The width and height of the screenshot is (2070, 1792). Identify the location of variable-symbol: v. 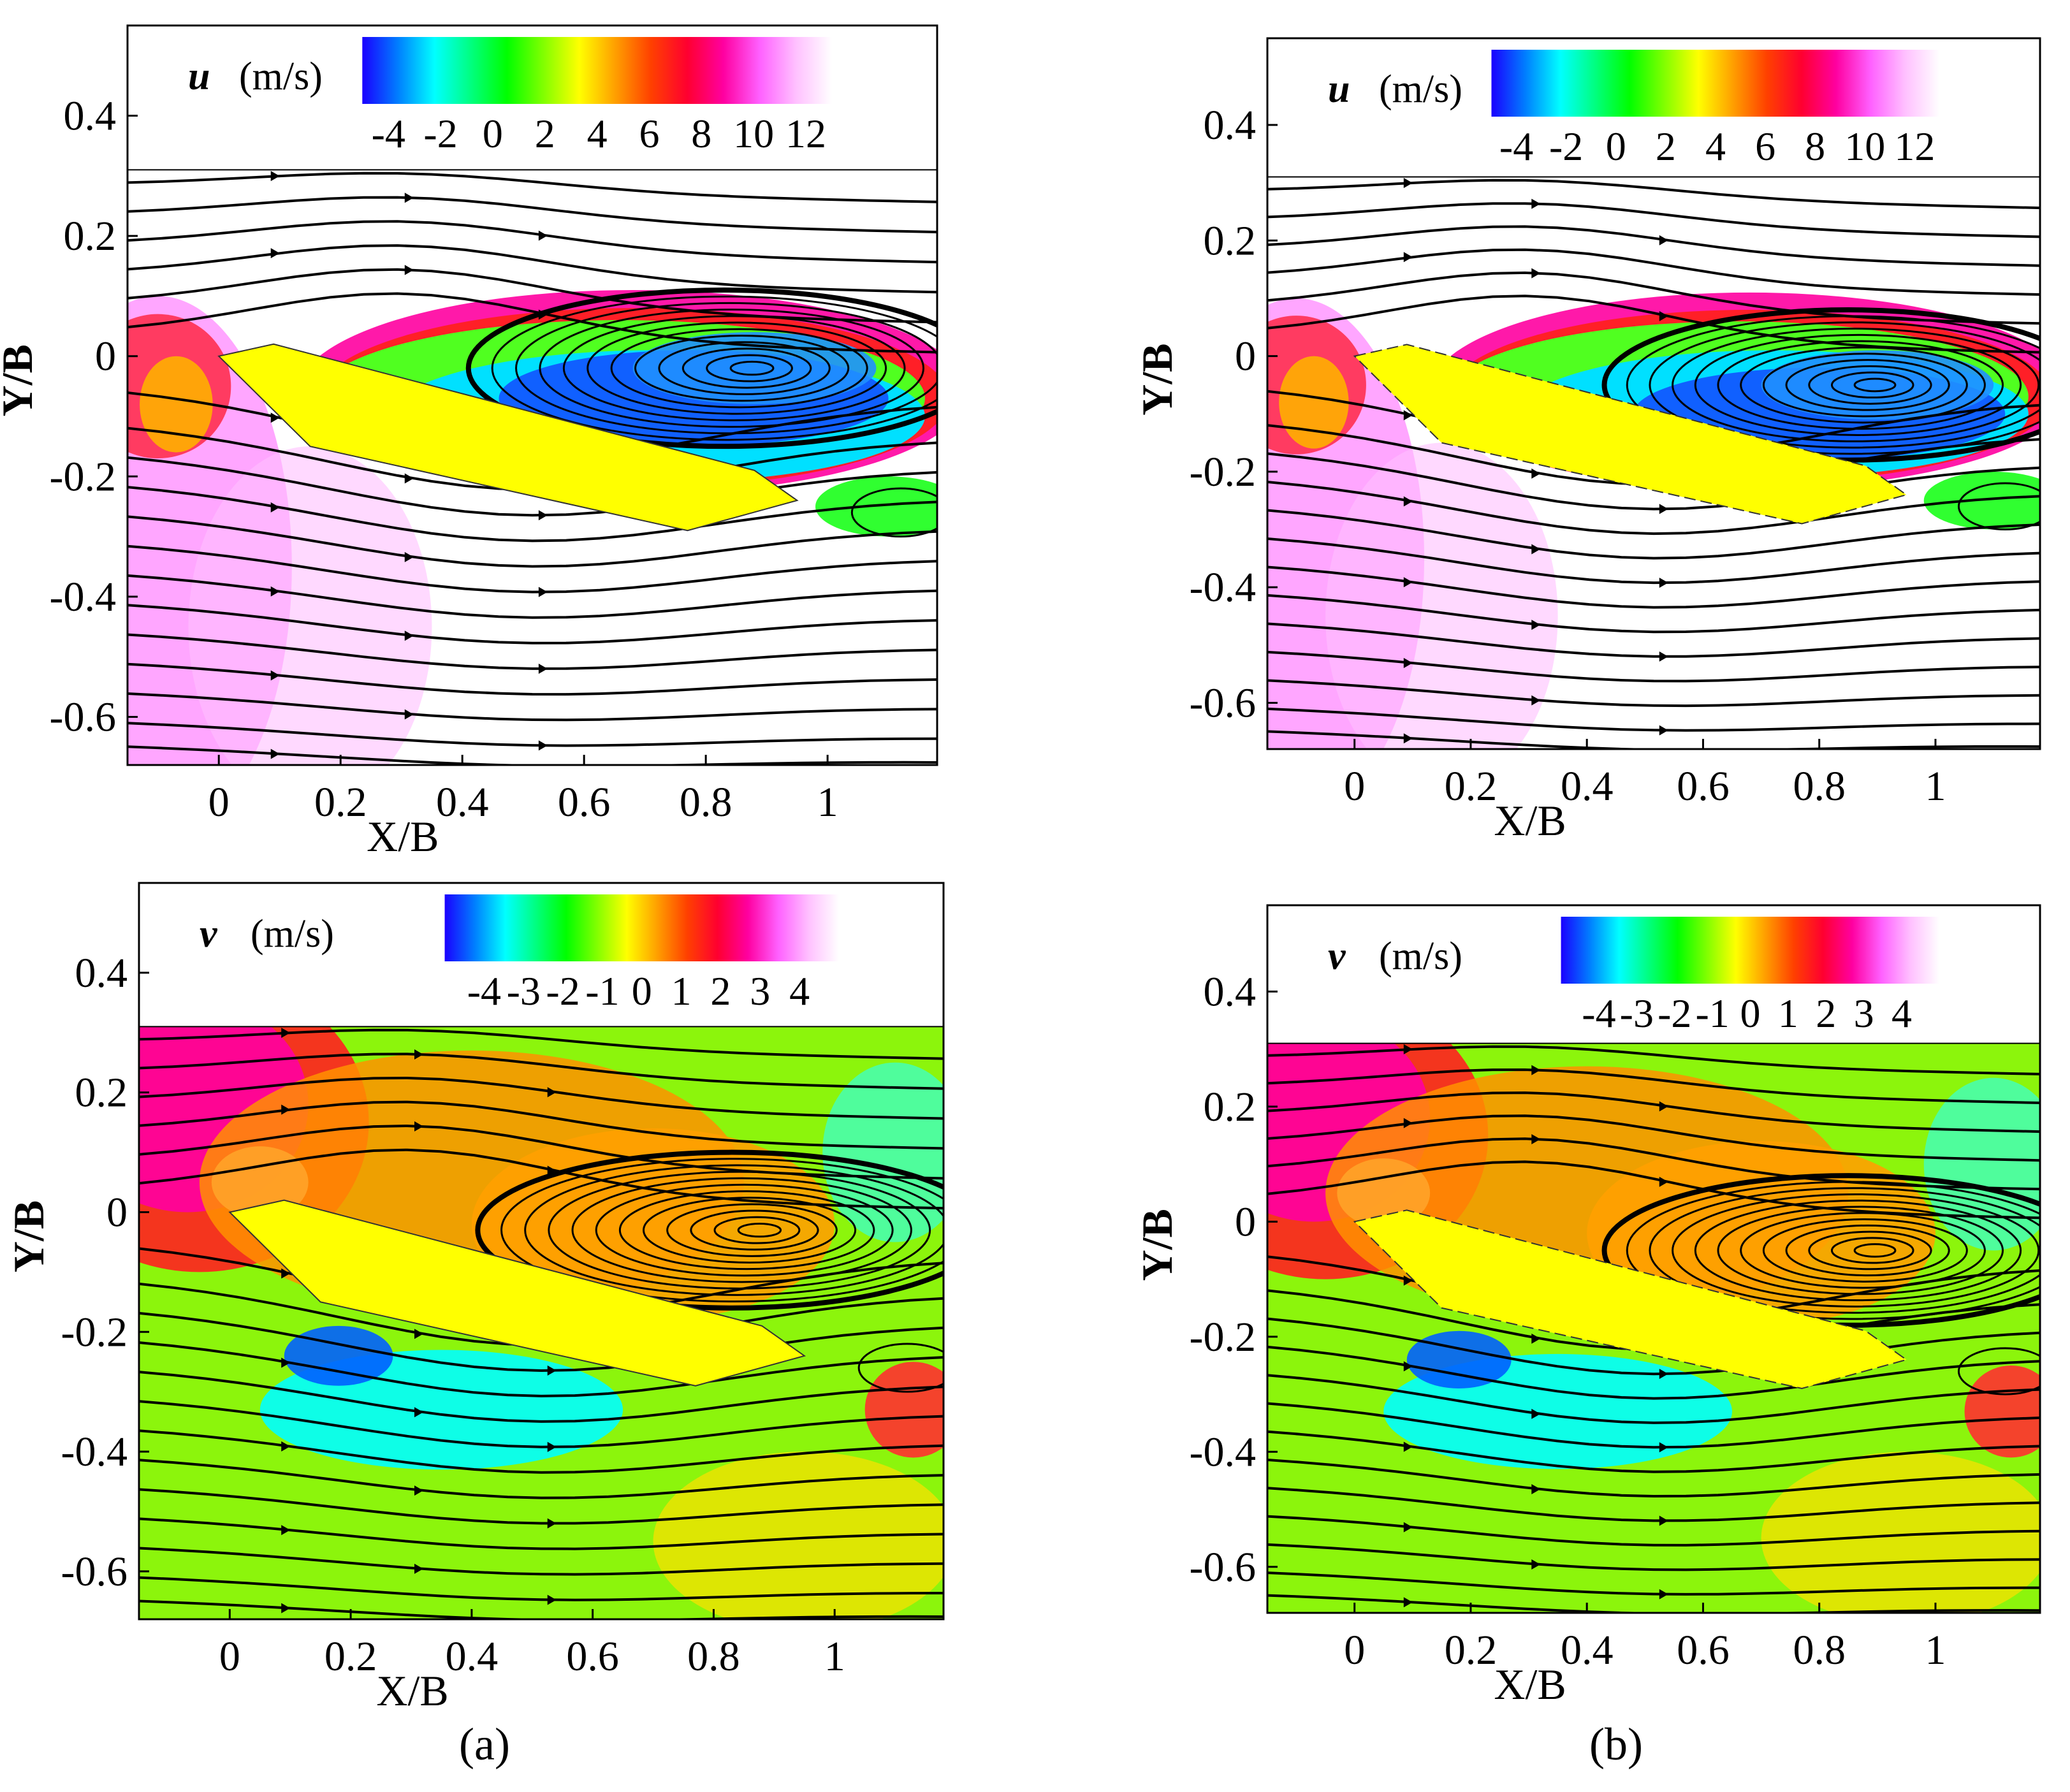
(1337, 956).